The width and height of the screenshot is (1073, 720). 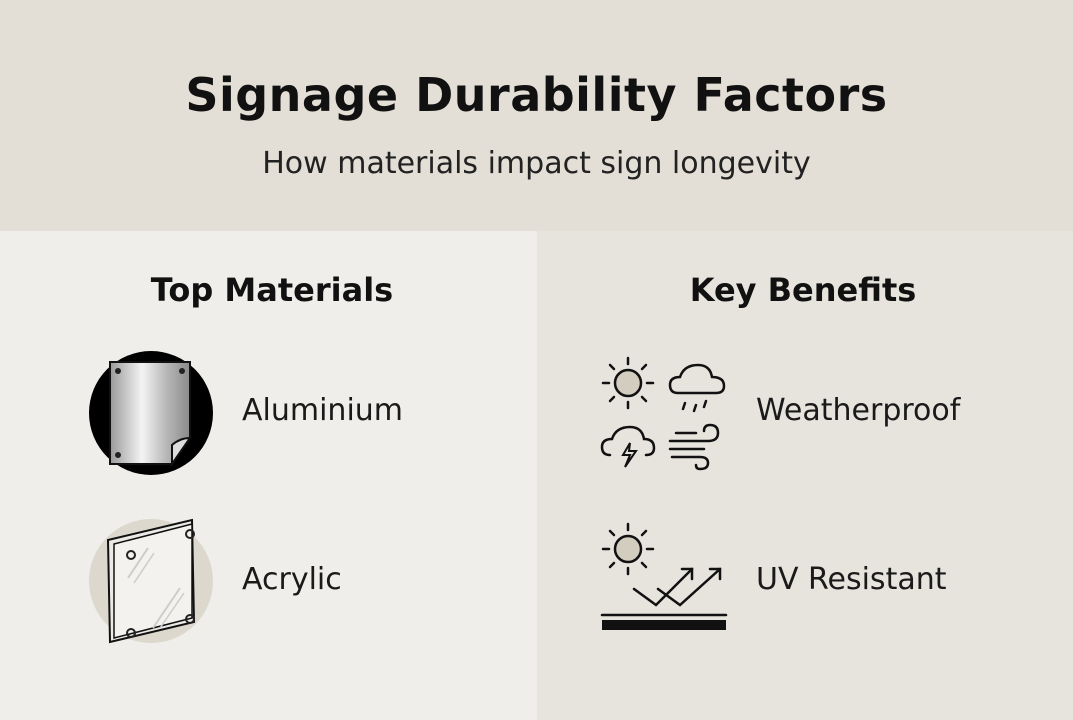 What do you see at coordinates (697, 388) in the screenshot?
I see `rain-cloud-icon` at bounding box center [697, 388].